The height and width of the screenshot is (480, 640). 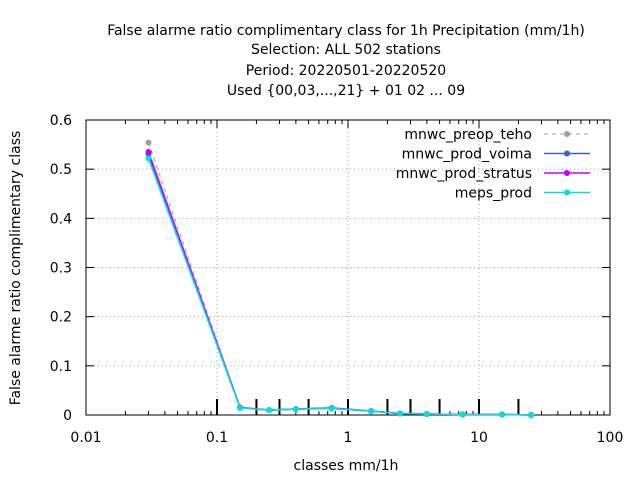 I want to click on y-tick-label: 0.6, so click(x=61, y=121).